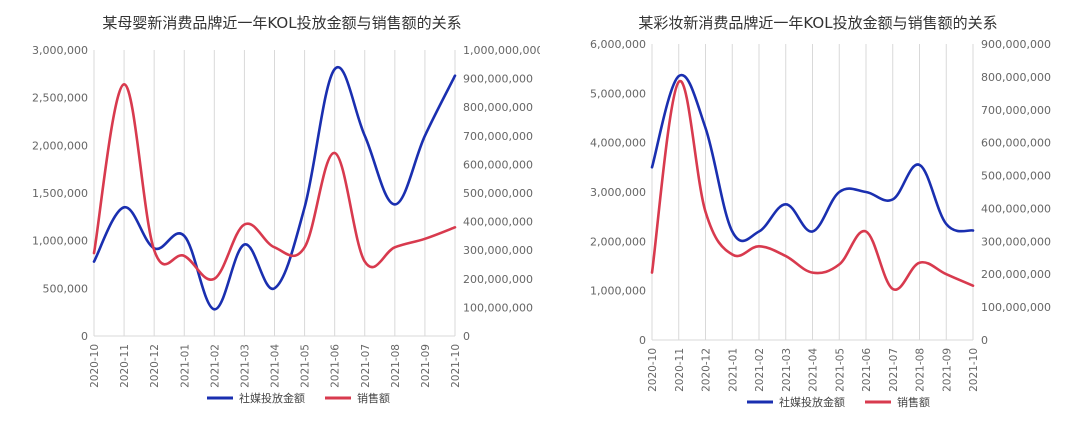 The image size is (1080, 423). I want to click on y-right-tick-label: 1,000,000,000, so click(501, 50).